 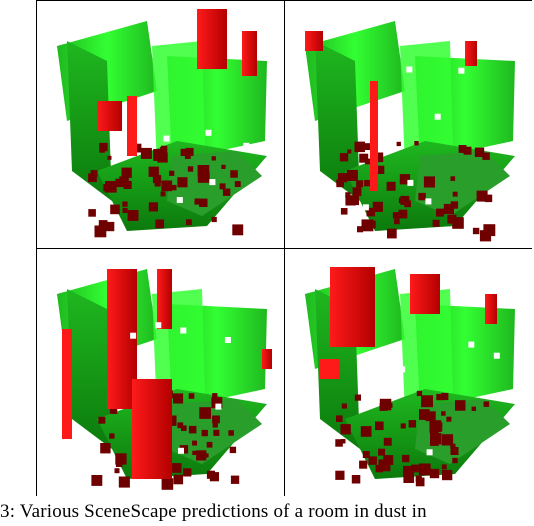 I want to click on grid-divider-horizontal, so click(x=284, y=248).